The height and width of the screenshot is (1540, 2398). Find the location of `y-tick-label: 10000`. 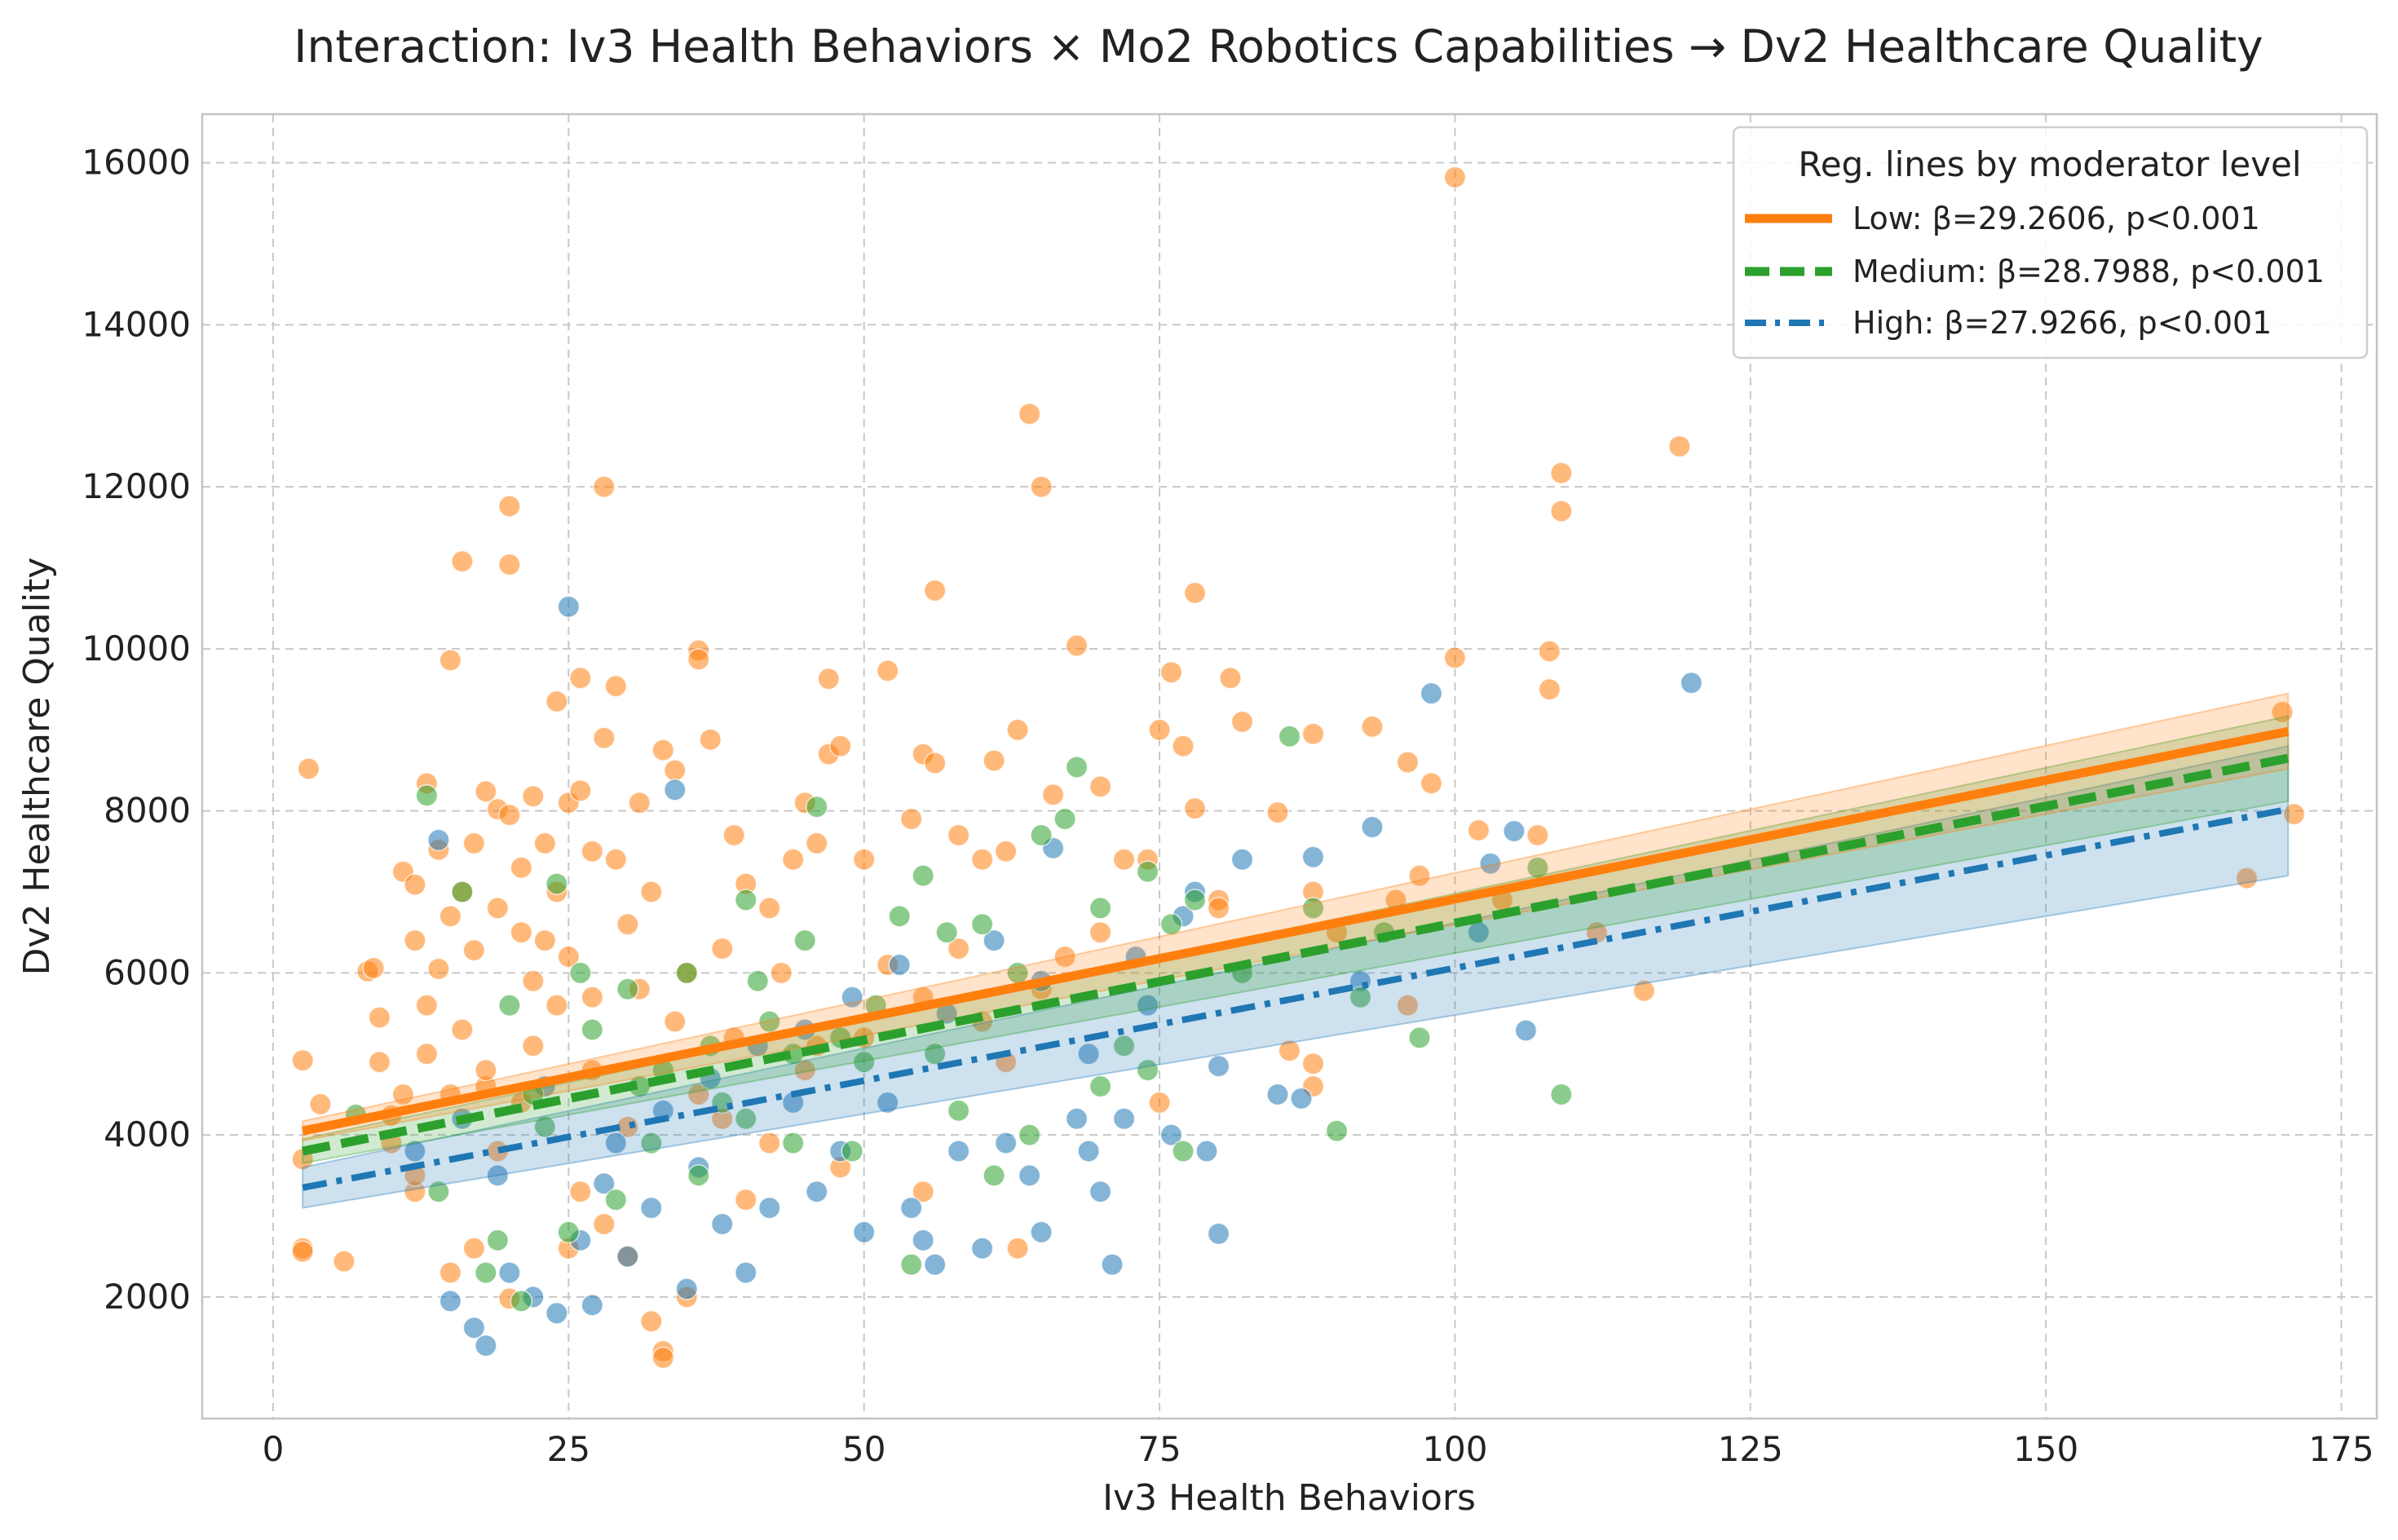

y-tick-label: 10000 is located at coordinates (136, 649).